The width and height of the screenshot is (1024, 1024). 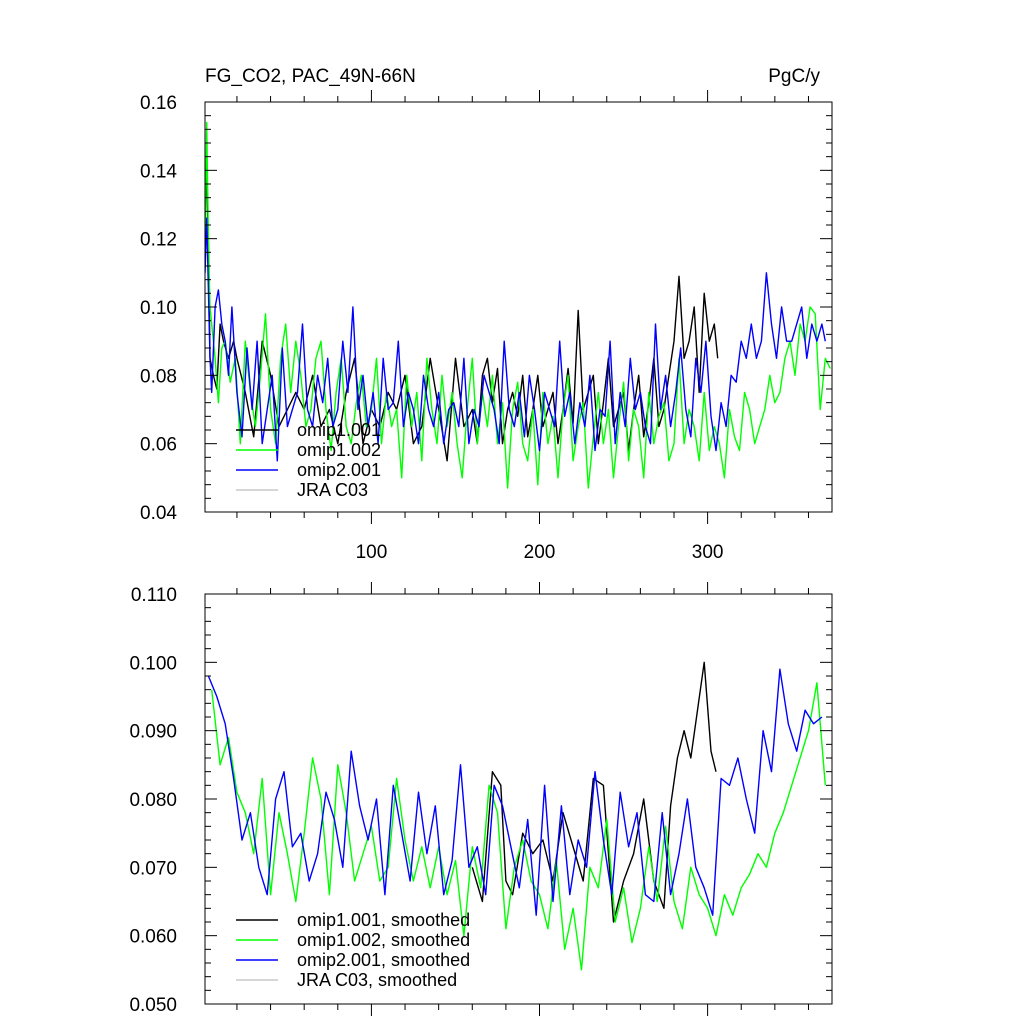 I want to click on y-tick-label: 0.110, so click(x=154, y=595).